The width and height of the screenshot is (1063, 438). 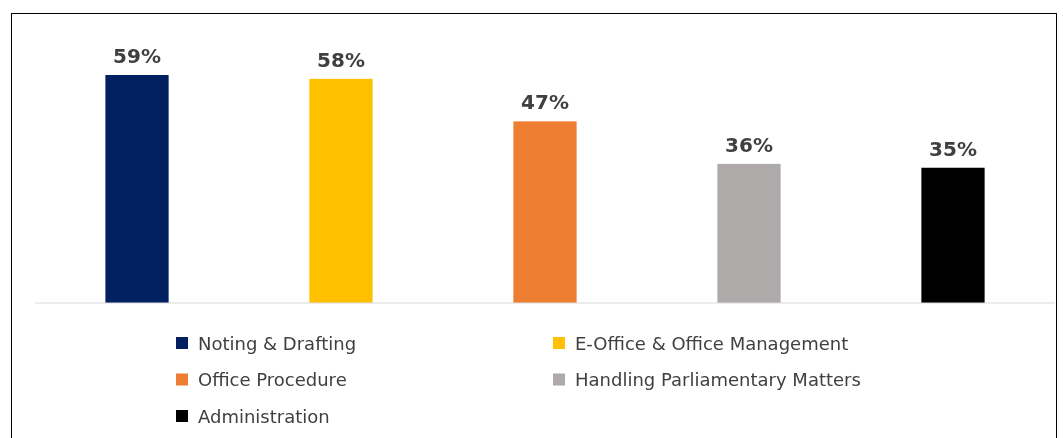 I want to click on data-label: 58%, so click(x=341, y=59).